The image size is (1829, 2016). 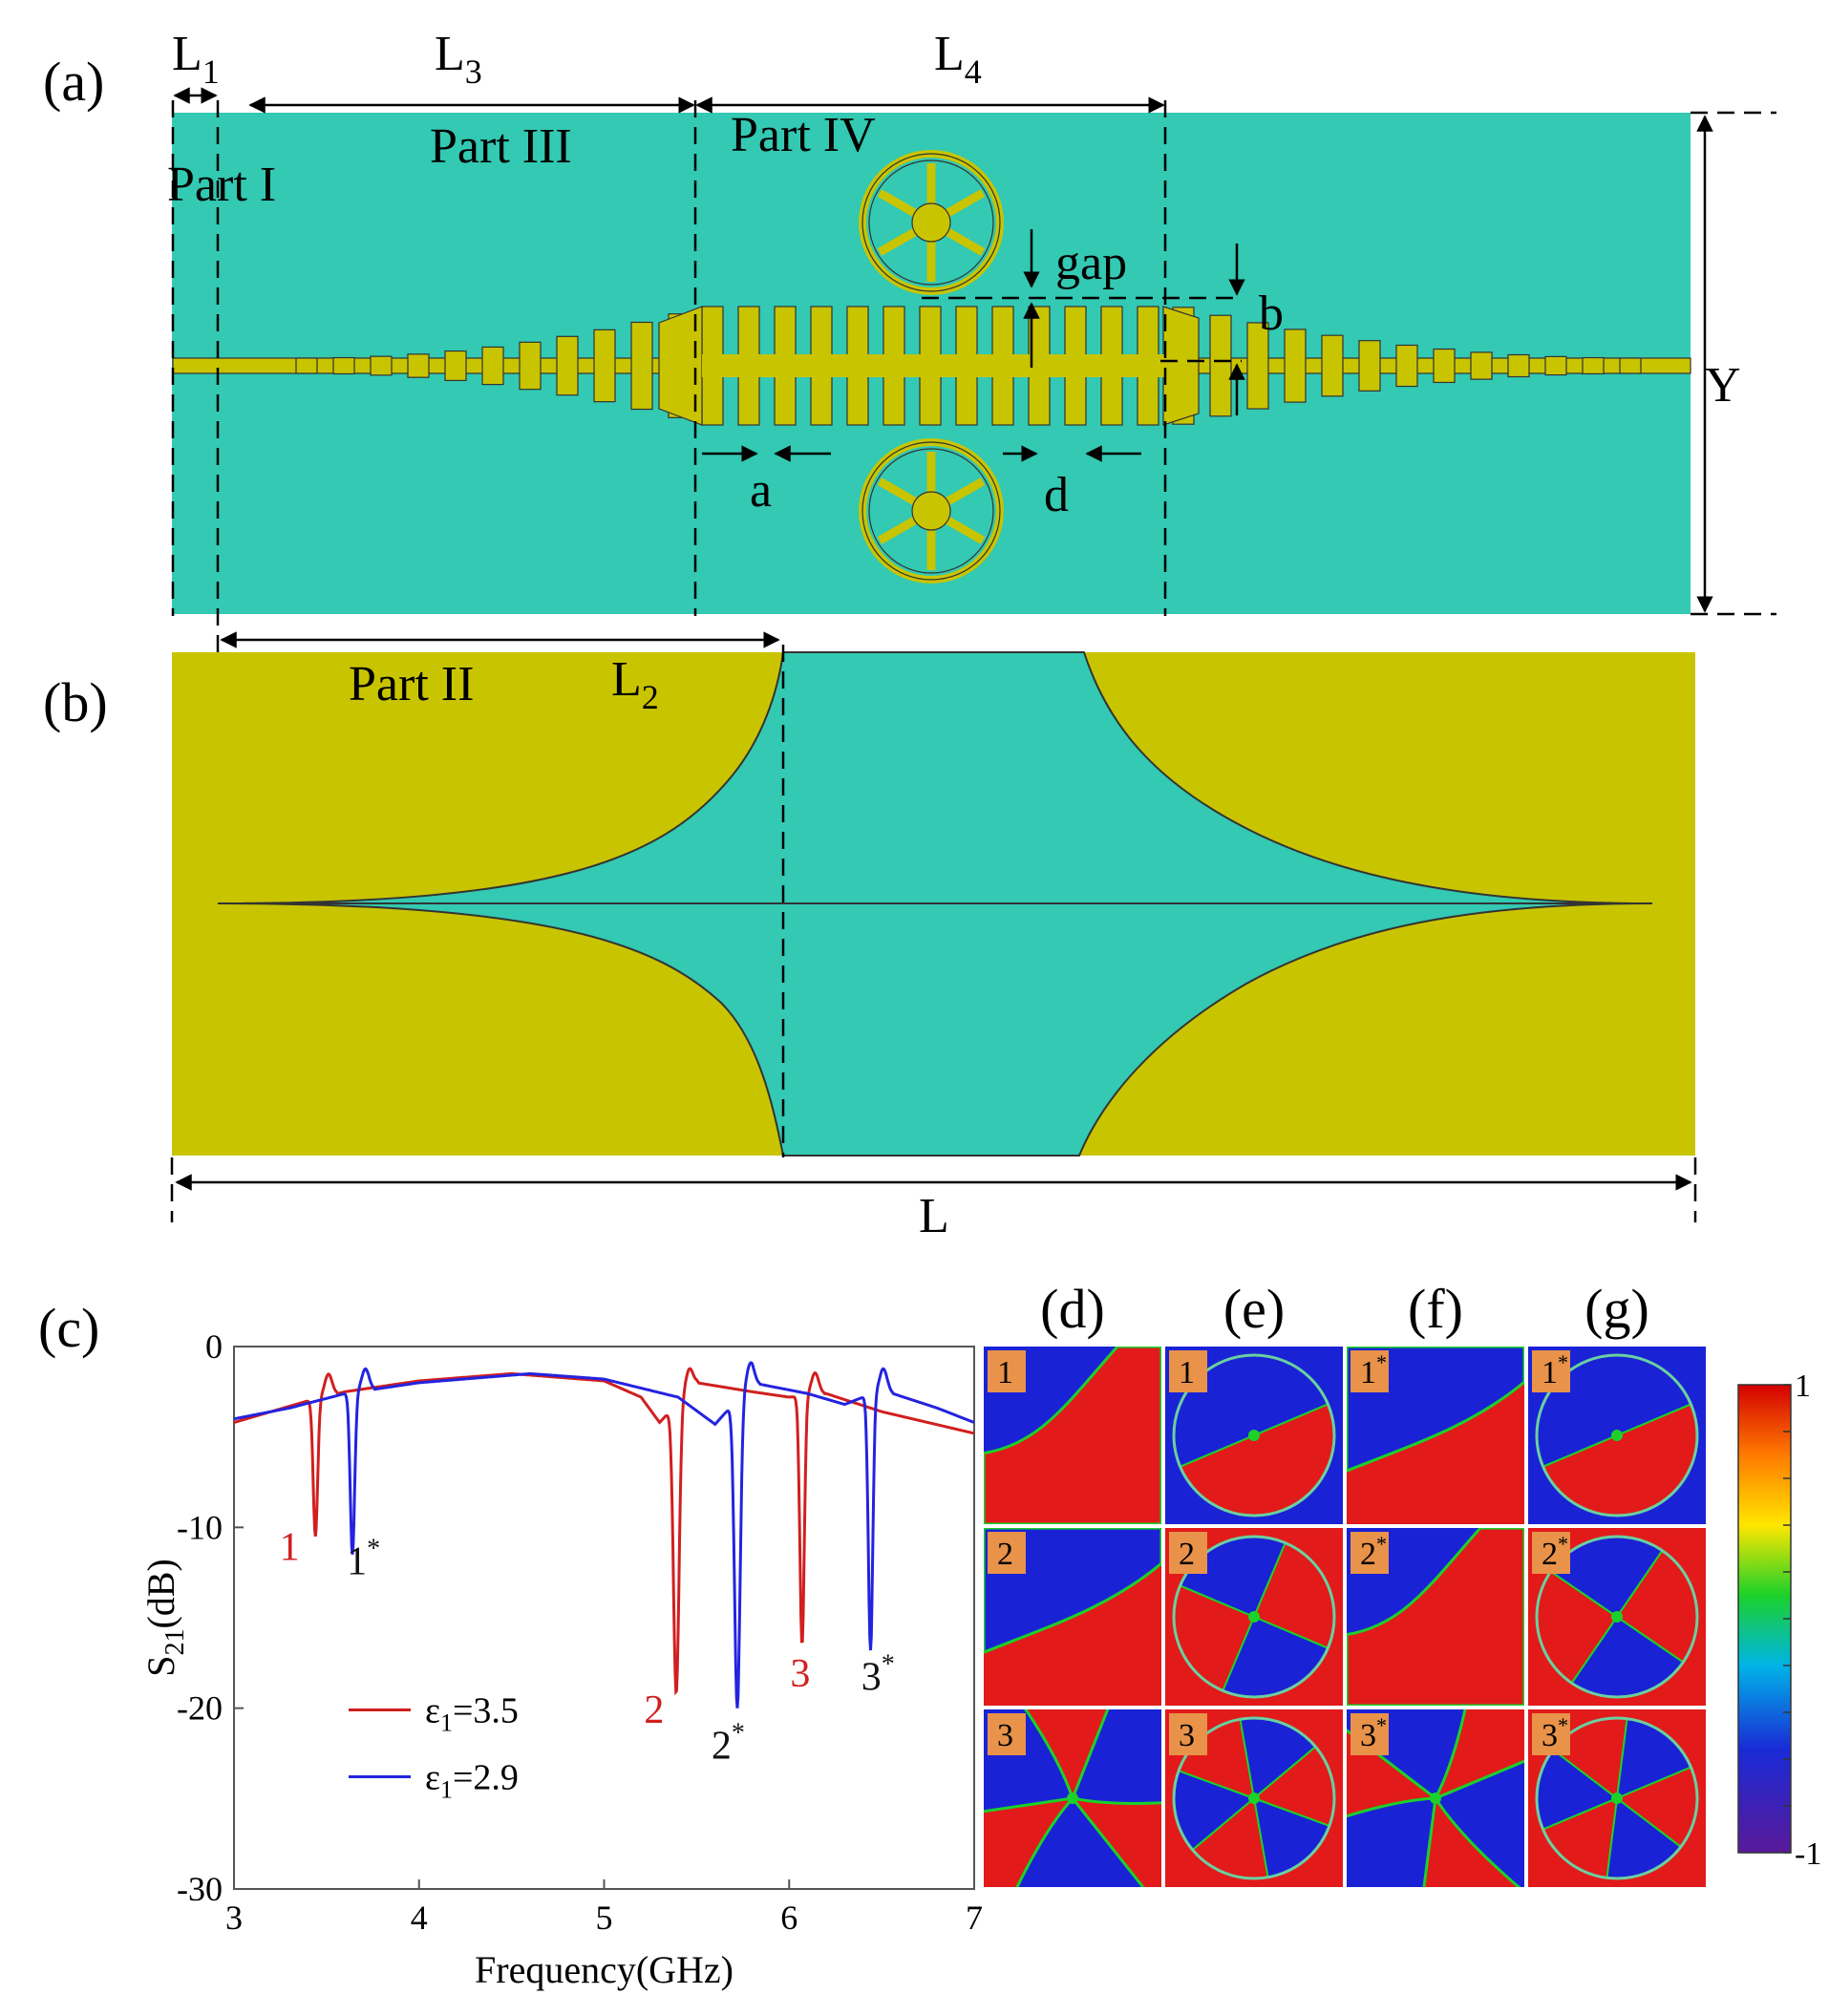 I want to click on plot-area, so click(x=604, y=1618).